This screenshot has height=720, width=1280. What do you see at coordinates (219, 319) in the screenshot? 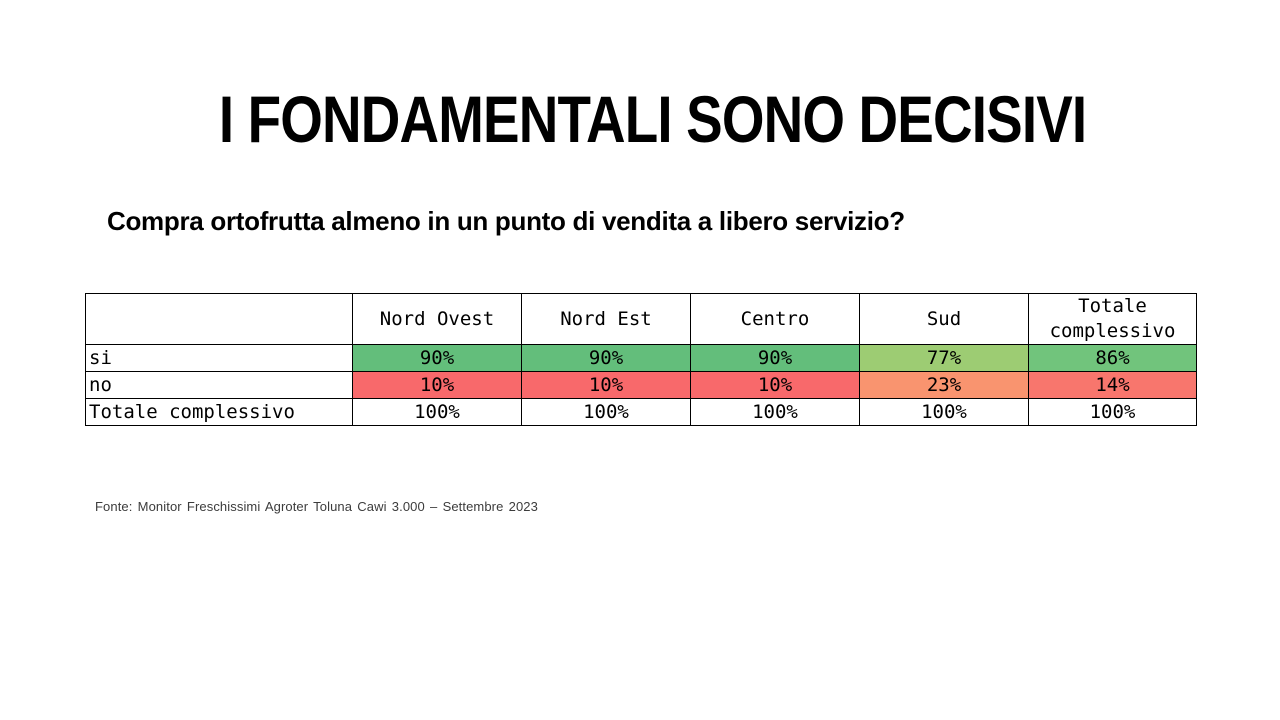
I see `corner-cell` at bounding box center [219, 319].